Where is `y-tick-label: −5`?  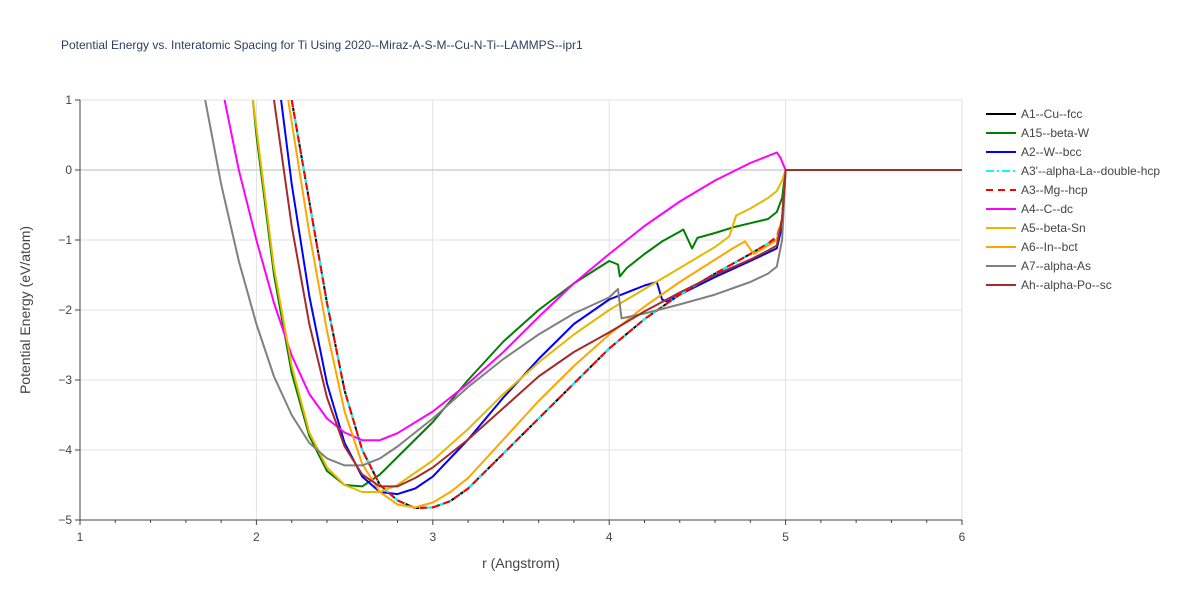
y-tick-label: −5 is located at coordinates (65, 520).